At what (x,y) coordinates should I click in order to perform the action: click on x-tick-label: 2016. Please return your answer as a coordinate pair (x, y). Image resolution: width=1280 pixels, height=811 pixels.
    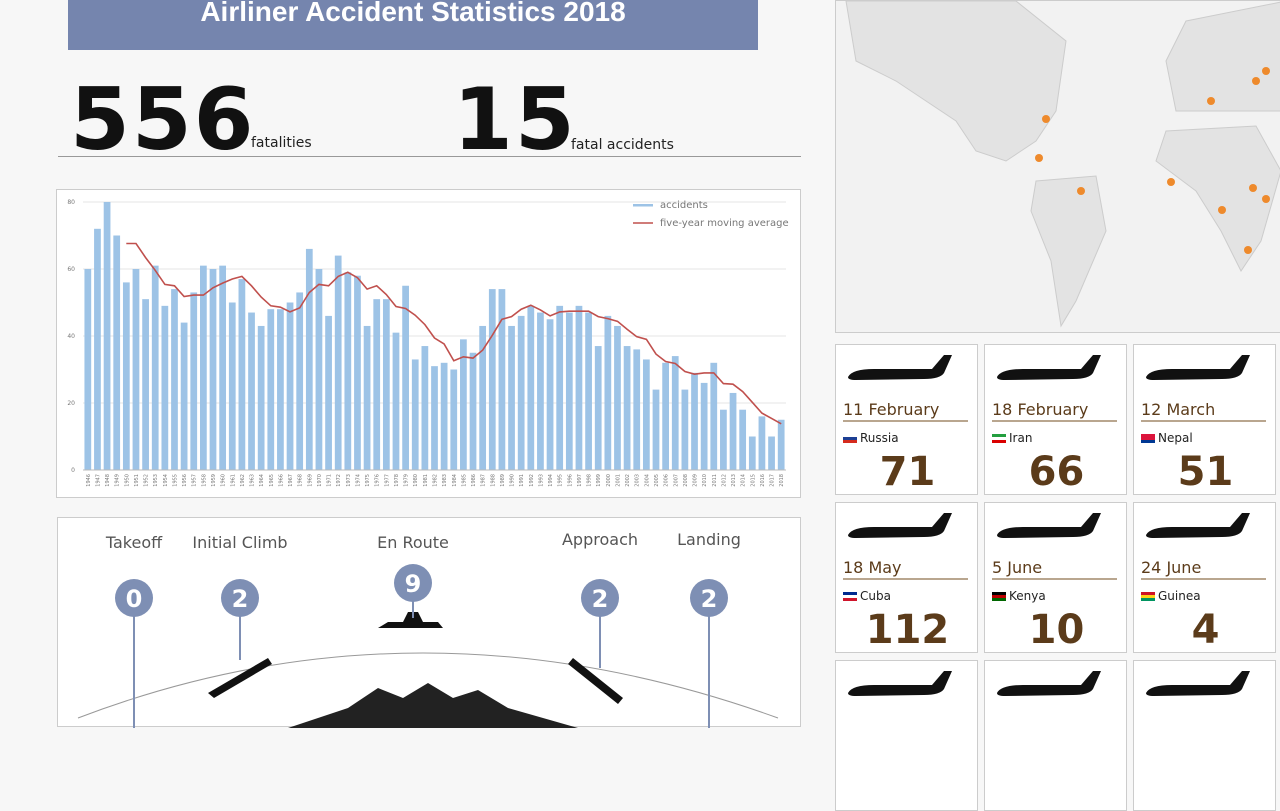
    Looking at the image, I should click on (763, 480).